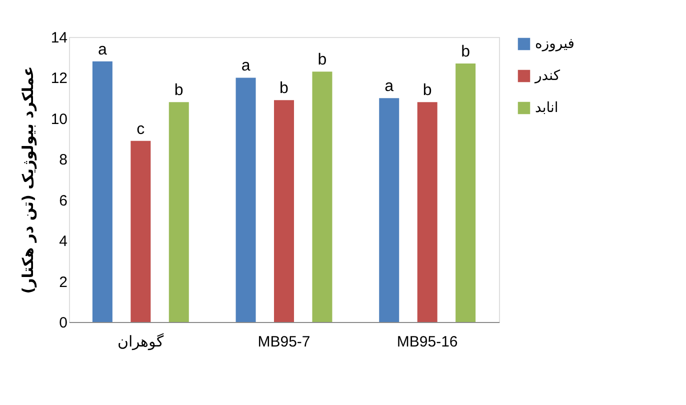 The width and height of the screenshot is (686, 405). I want to click on y-tick-label: 12, so click(59, 79).